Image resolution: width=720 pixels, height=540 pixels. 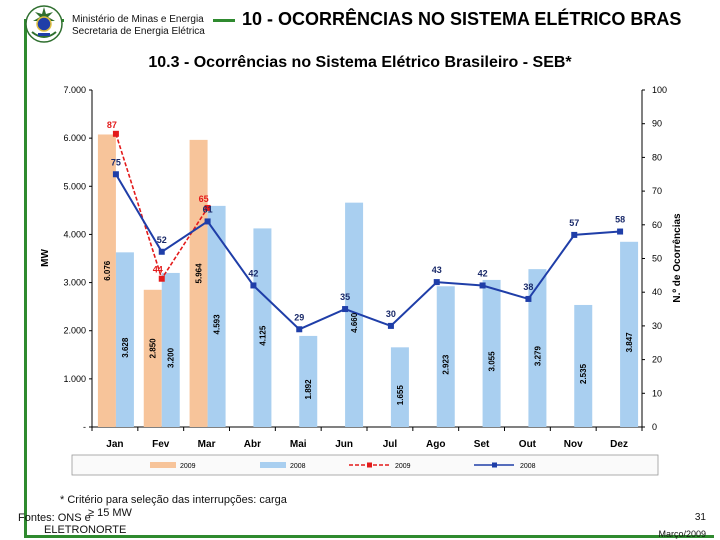 I want to click on bar-2009-mar, so click(x=198, y=283).